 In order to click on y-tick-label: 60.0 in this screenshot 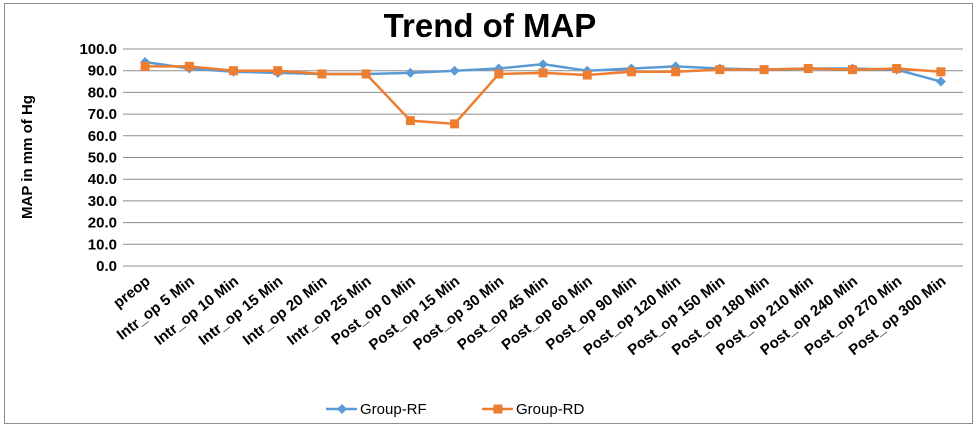, I will do `click(102, 136)`.